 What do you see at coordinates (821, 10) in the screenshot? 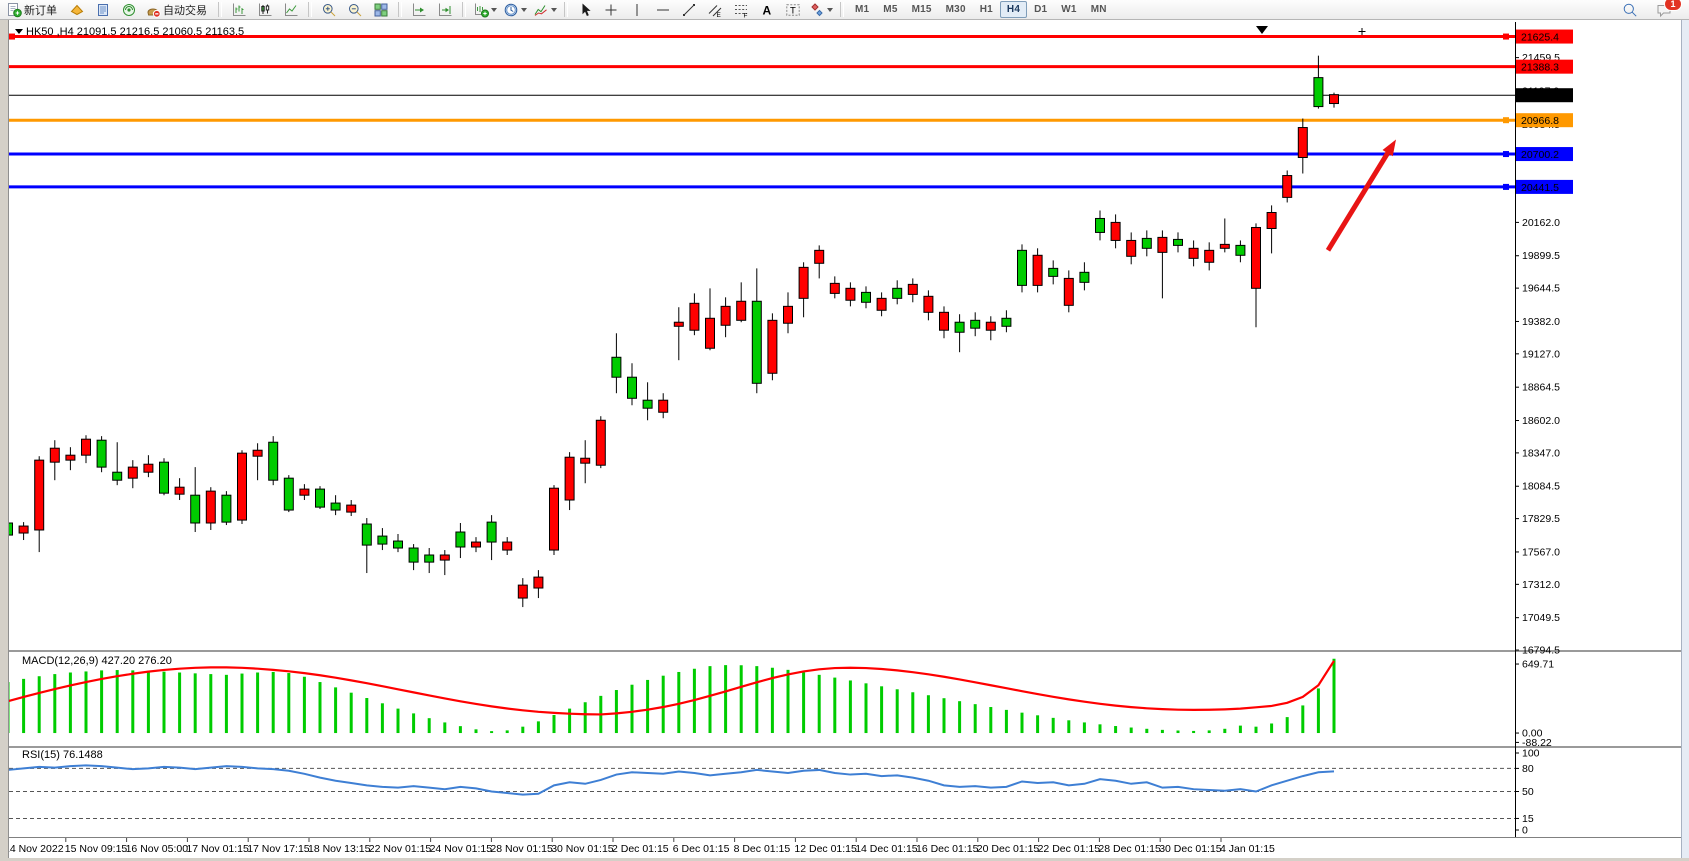
I see `arrows-tool-button` at bounding box center [821, 10].